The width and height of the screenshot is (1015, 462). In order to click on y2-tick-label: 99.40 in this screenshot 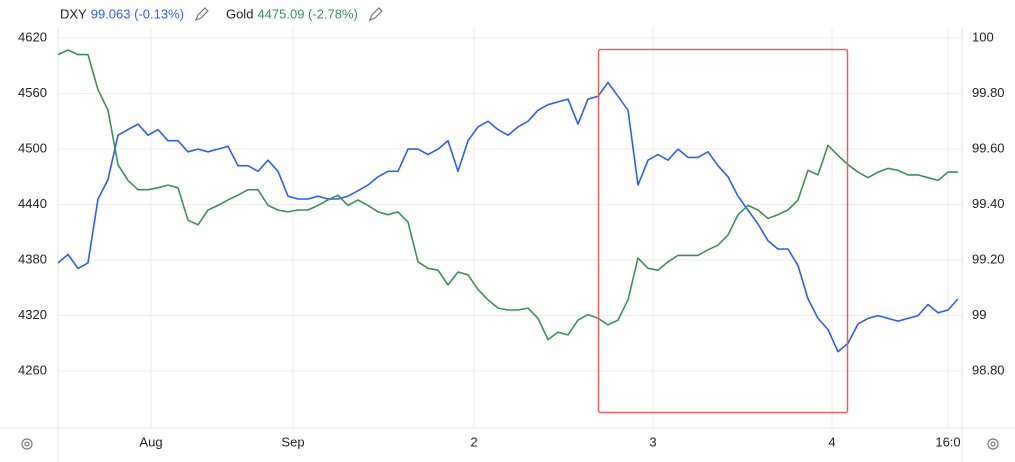, I will do `click(988, 203)`.